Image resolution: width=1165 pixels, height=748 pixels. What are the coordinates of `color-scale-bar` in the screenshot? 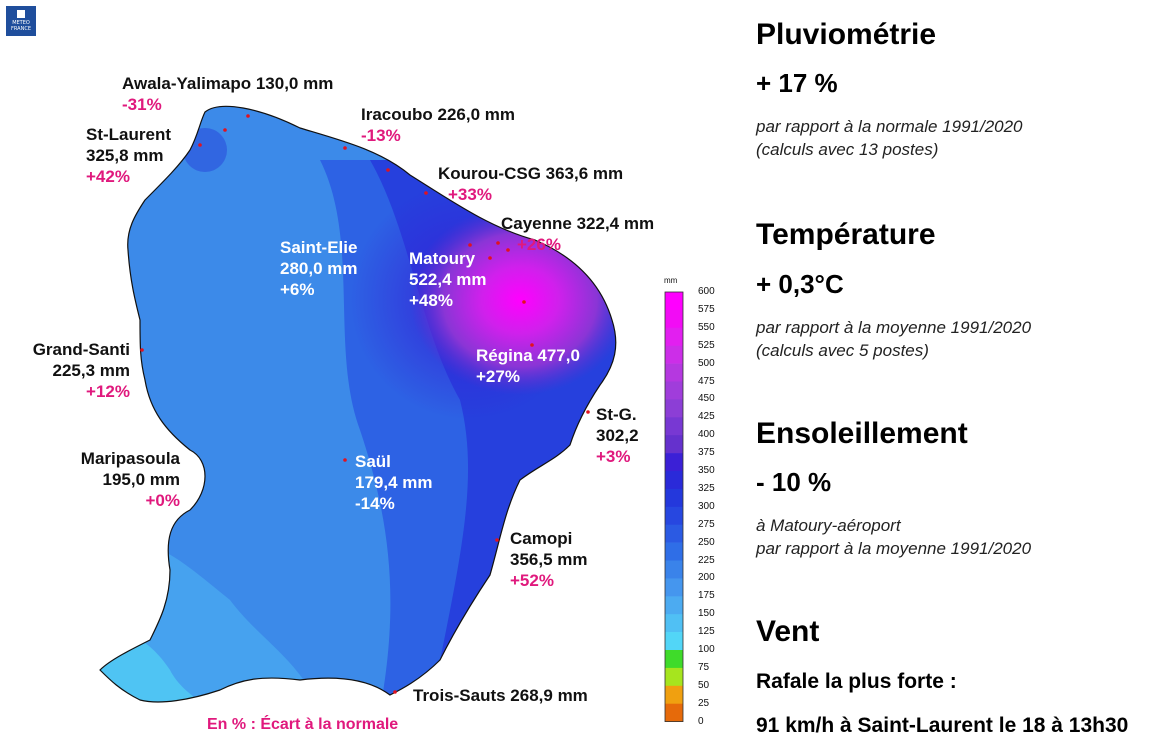 It's located at (674, 507).